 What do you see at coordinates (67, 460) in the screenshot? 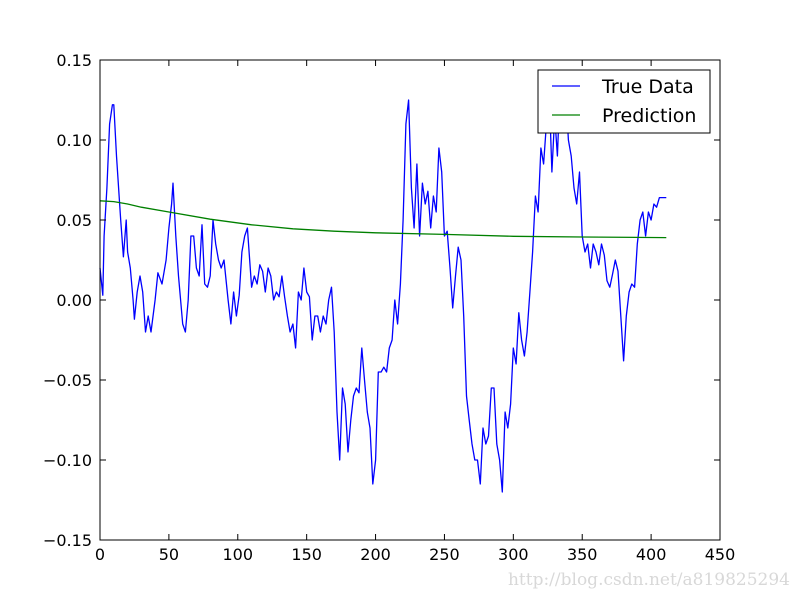
I see `y-tick-label: −0.10` at bounding box center [67, 460].